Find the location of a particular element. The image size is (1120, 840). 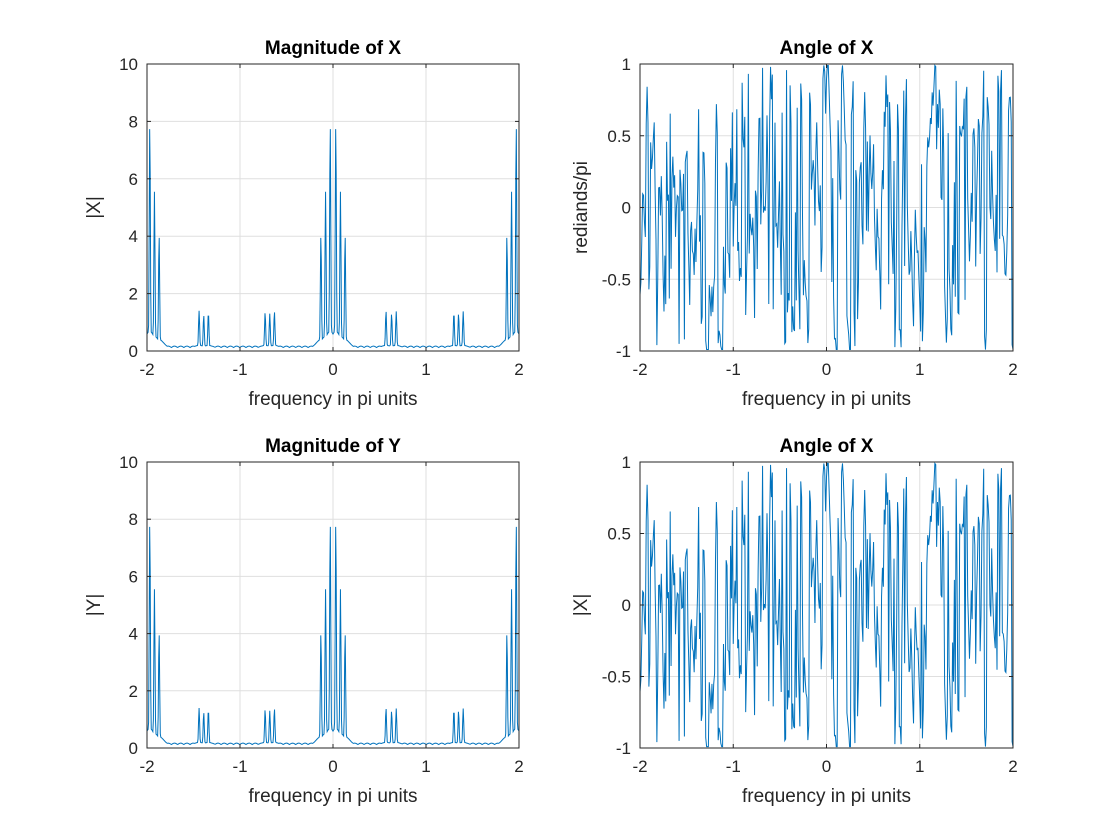

magnitude-x-title: Magnitude of X is located at coordinates (333, 48).